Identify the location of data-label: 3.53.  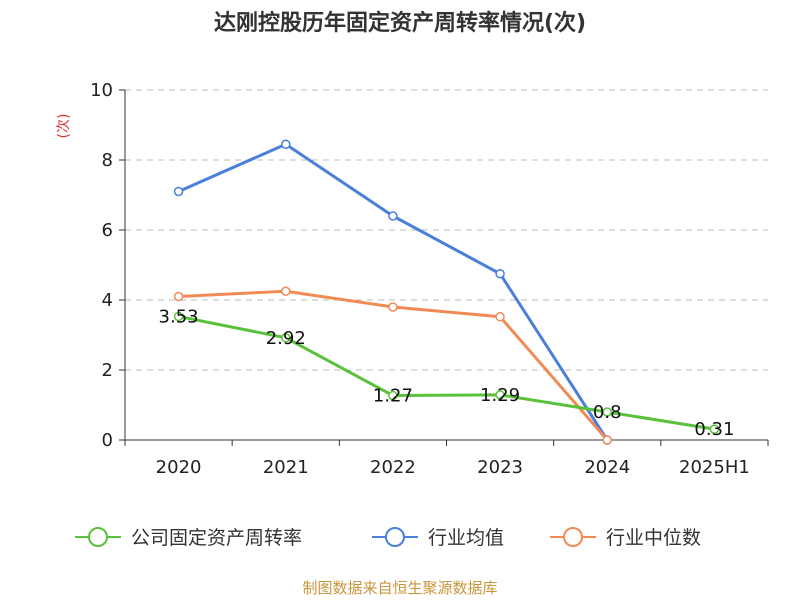
(179, 316).